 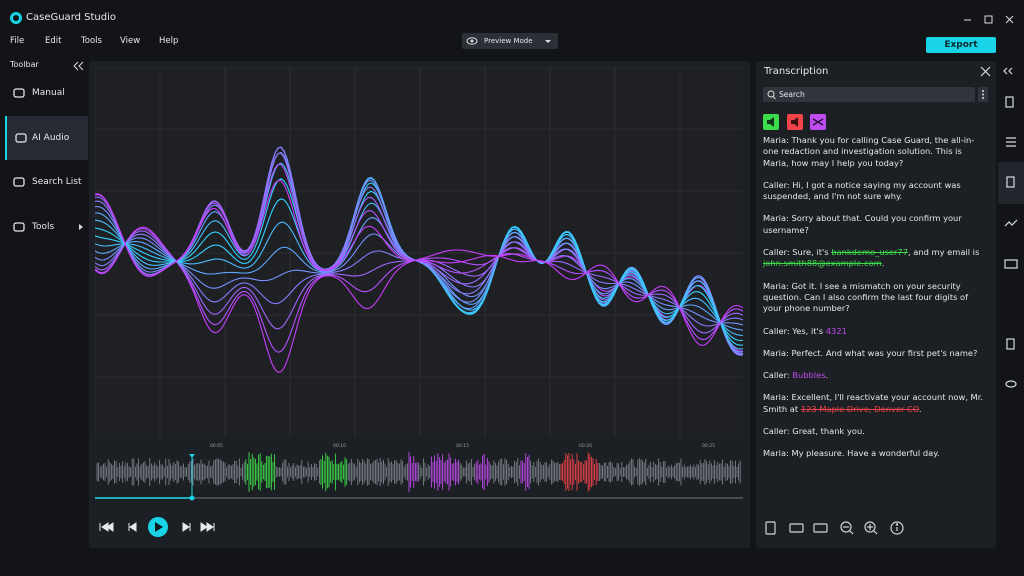 I want to click on redacted-entity: john.smith88@example.com, so click(x=822, y=263).